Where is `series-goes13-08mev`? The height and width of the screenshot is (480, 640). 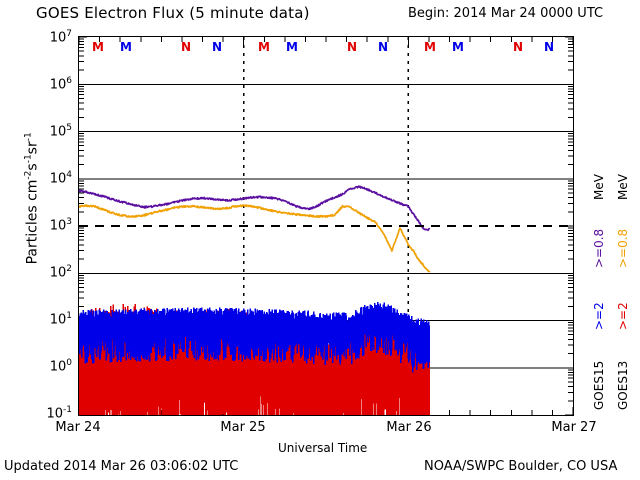
series-goes13-08mev is located at coordinates (255, 238).